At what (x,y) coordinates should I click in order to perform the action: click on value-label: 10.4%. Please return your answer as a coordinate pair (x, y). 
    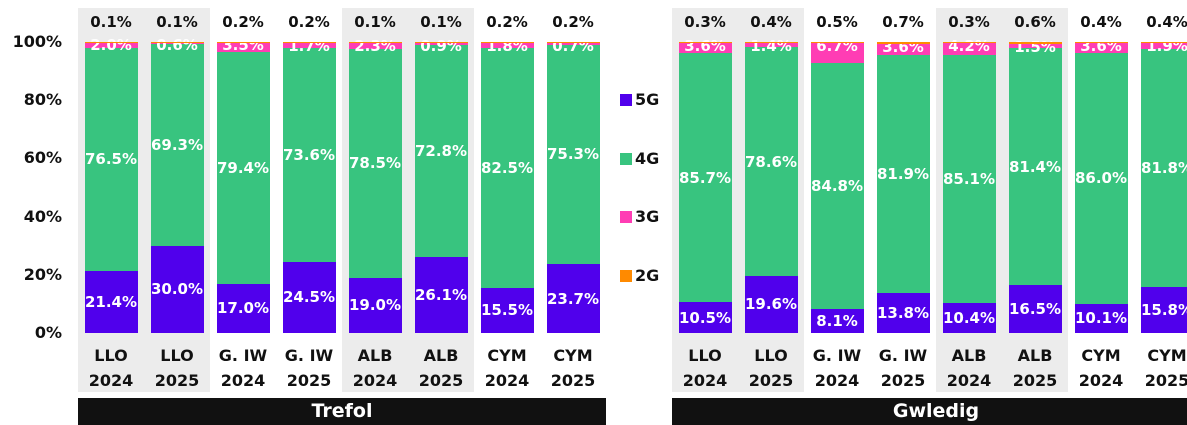
    Looking at the image, I should click on (969, 317).